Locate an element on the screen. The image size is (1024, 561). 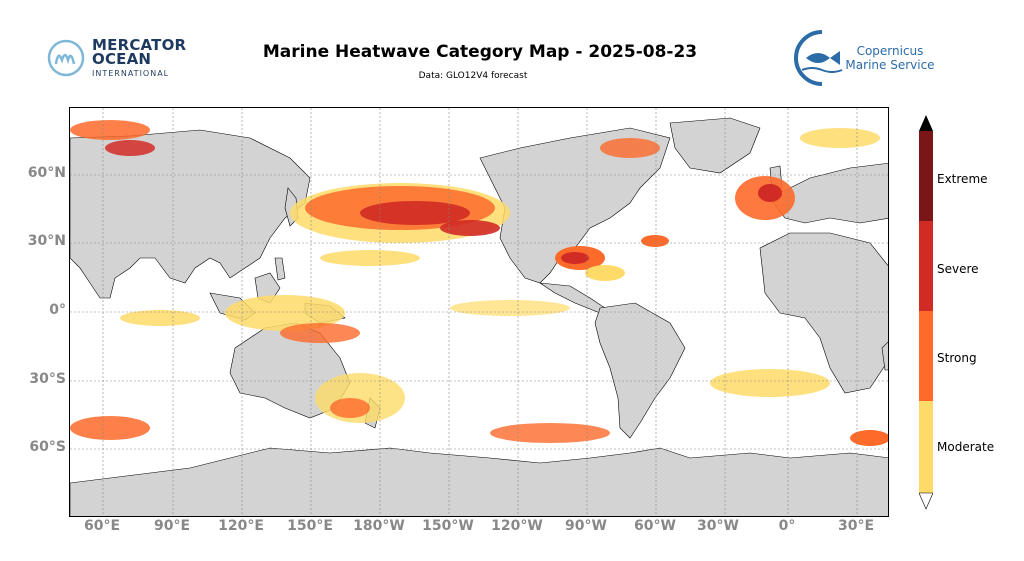
colorbar-extreme is located at coordinates (926, 176).